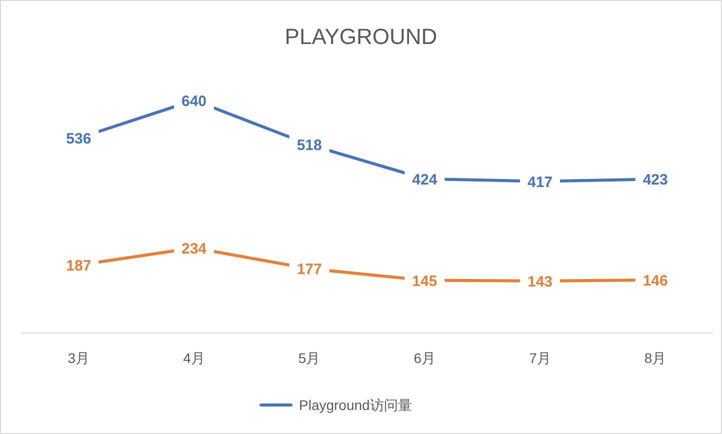 The height and width of the screenshot is (434, 722). I want to click on x-tick-label: 5月, so click(309, 358).